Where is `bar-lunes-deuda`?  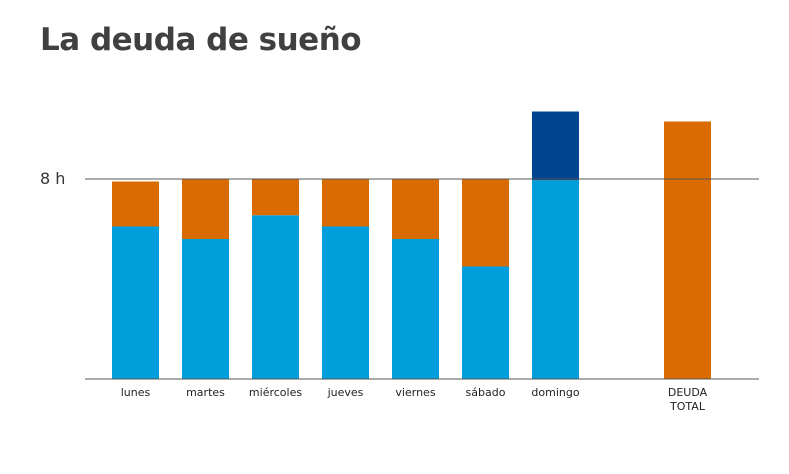 bar-lunes-deuda is located at coordinates (135, 204).